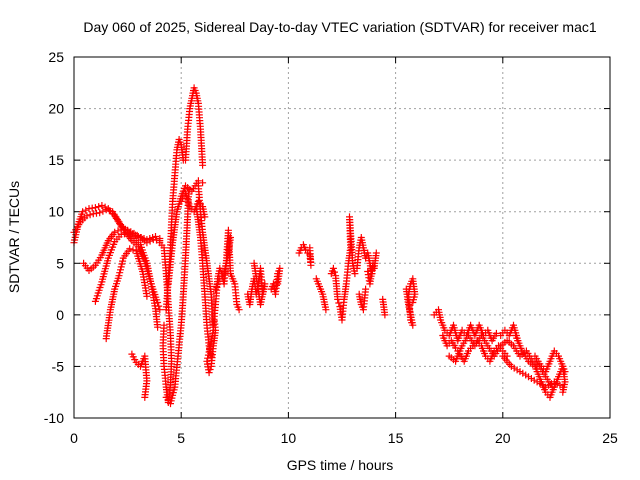 This screenshot has height=480, width=640. I want to click on y-tick-label: 25, so click(56, 57).